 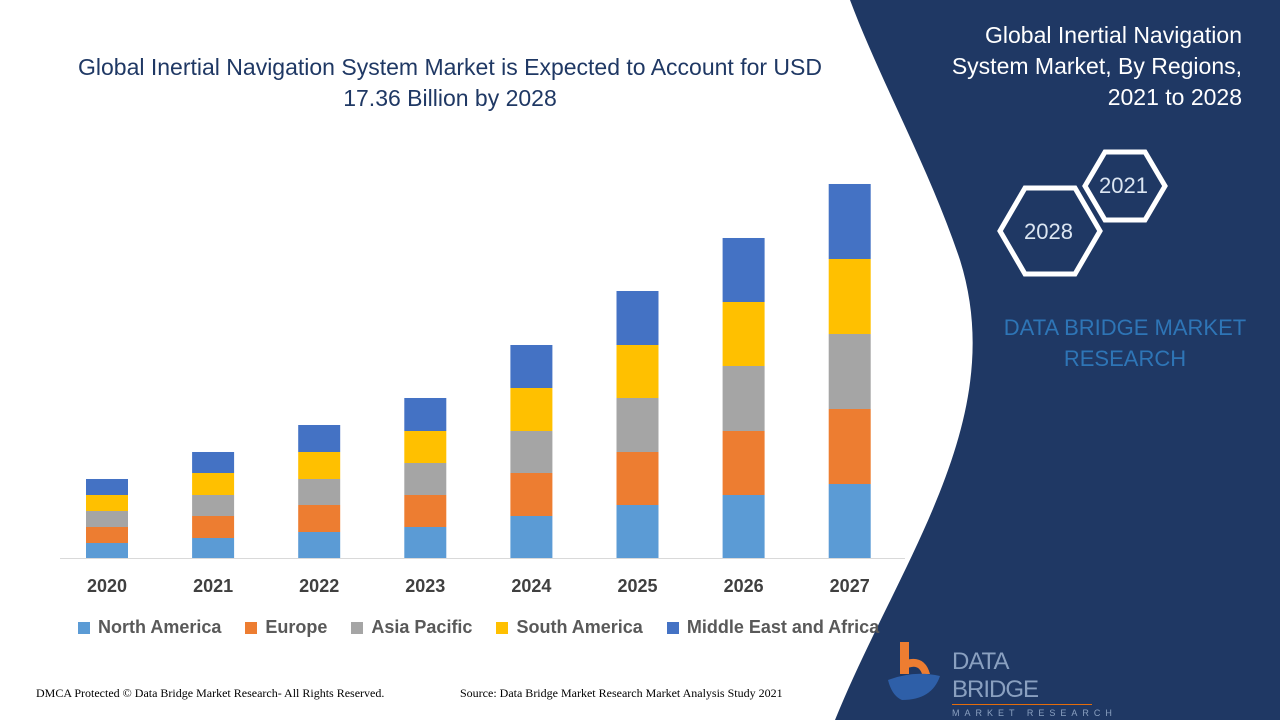 I want to click on x-tick-label: 2020, so click(x=107, y=586).